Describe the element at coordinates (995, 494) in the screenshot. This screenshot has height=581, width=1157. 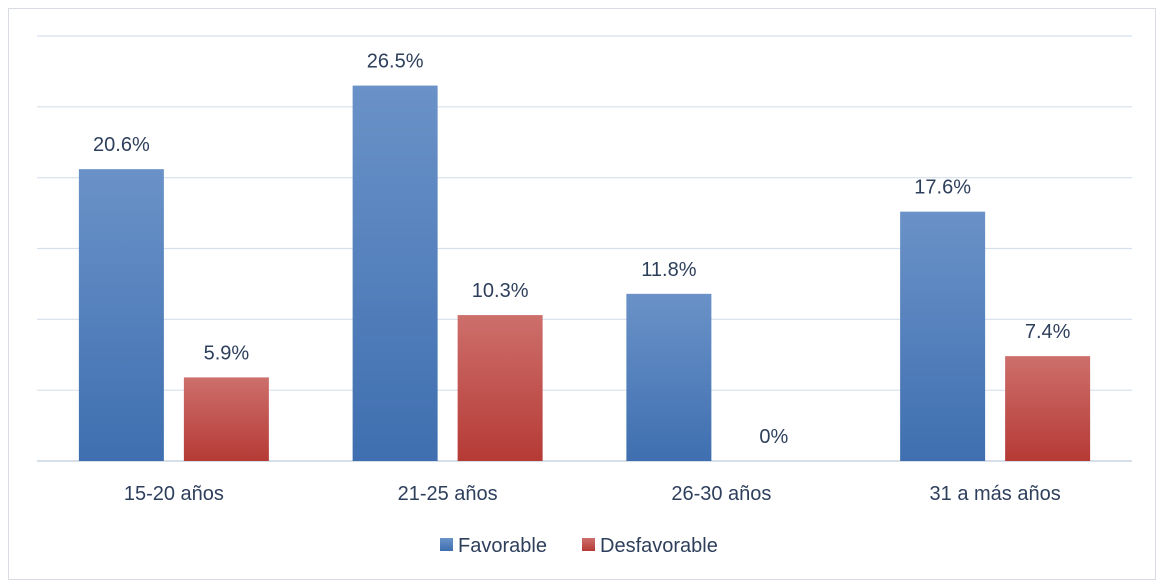
I see `x-tick-label: 31 a más años` at that location.